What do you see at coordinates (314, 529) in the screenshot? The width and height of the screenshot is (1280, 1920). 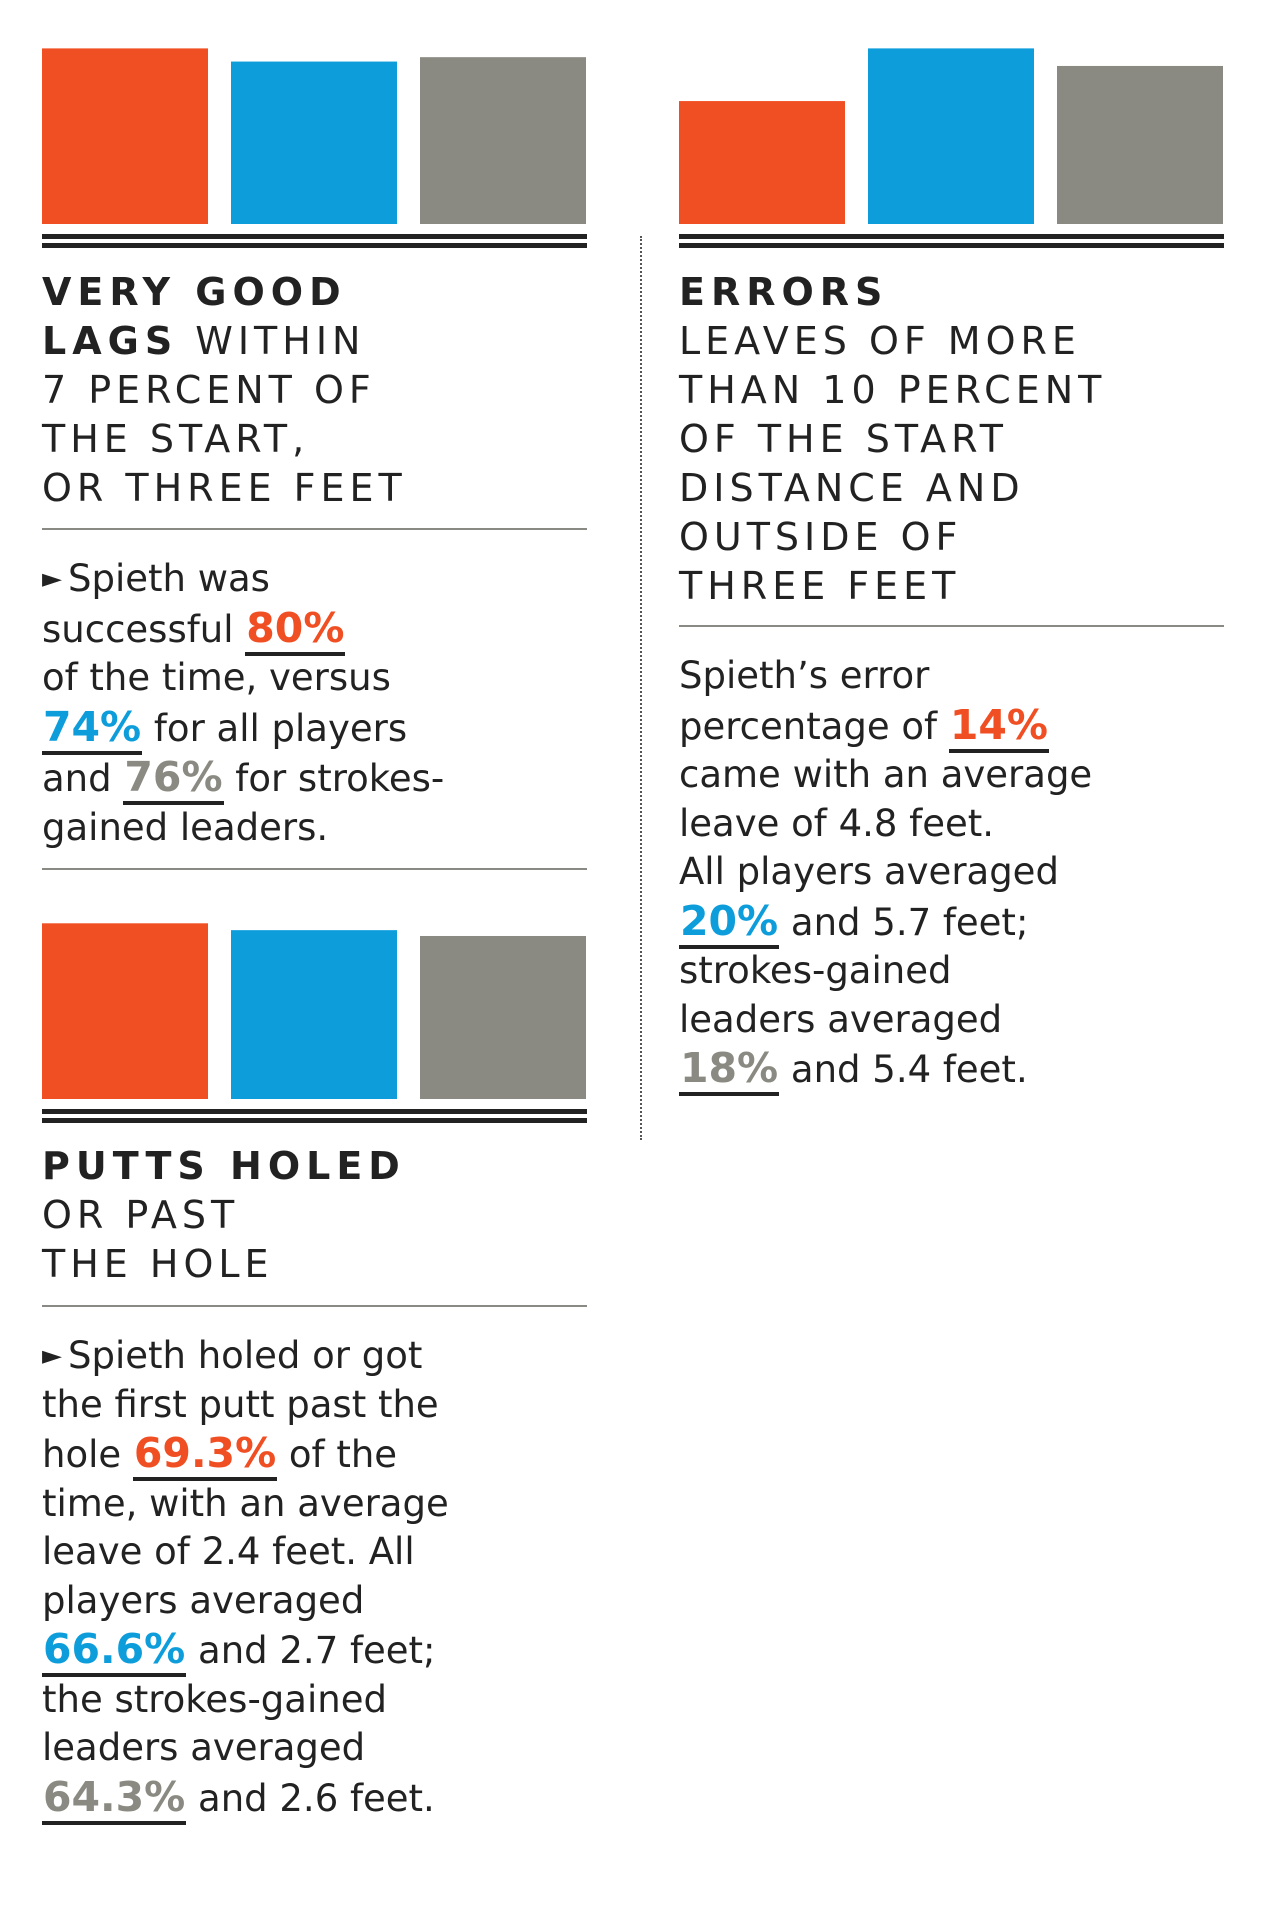 I see `rule-lags-top` at bounding box center [314, 529].